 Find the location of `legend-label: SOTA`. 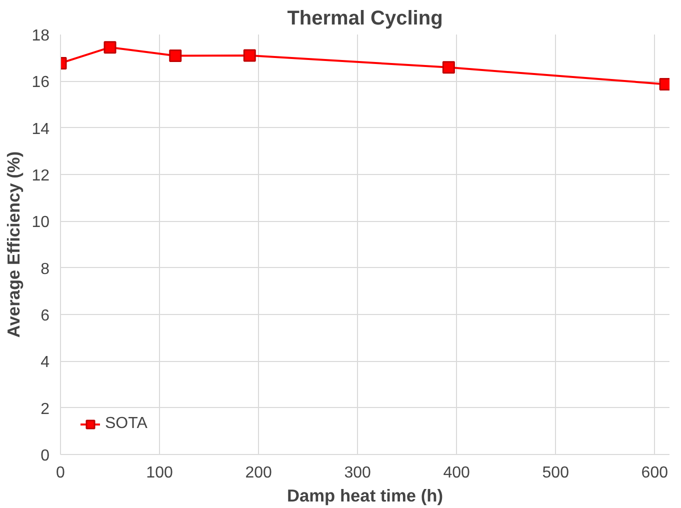

legend-label: SOTA is located at coordinates (126, 424).